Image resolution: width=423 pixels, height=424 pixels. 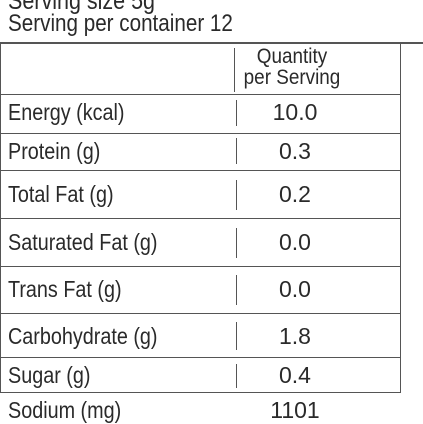 What do you see at coordinates (83, 242) in the screenshot?
I see `row-label-saturated-fat: Saturated Fat (g)` at bounding box center [83, 242].